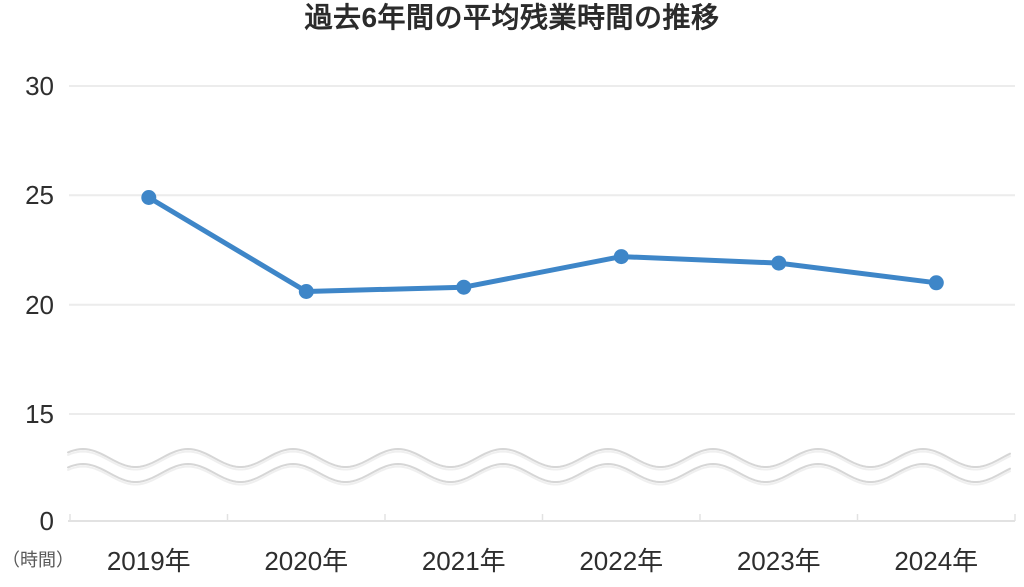 This screenshot has height=587, width=1024. Describe the element at coordinates (542, 517) in the screenshot. I see `x-axis-ticks` at that location.